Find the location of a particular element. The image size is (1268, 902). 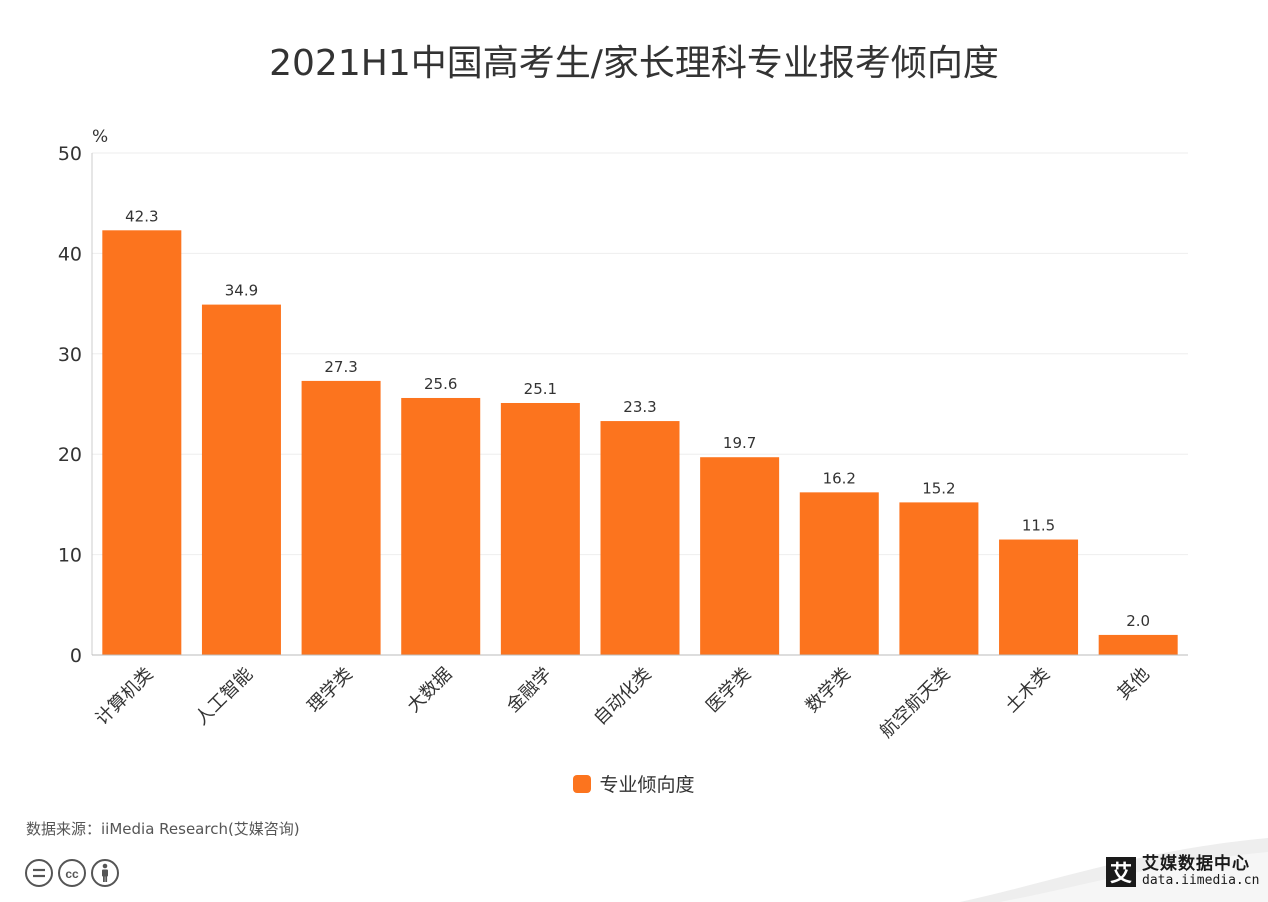

x-tick-label: 理学类 is located at coordinates (330, 690).